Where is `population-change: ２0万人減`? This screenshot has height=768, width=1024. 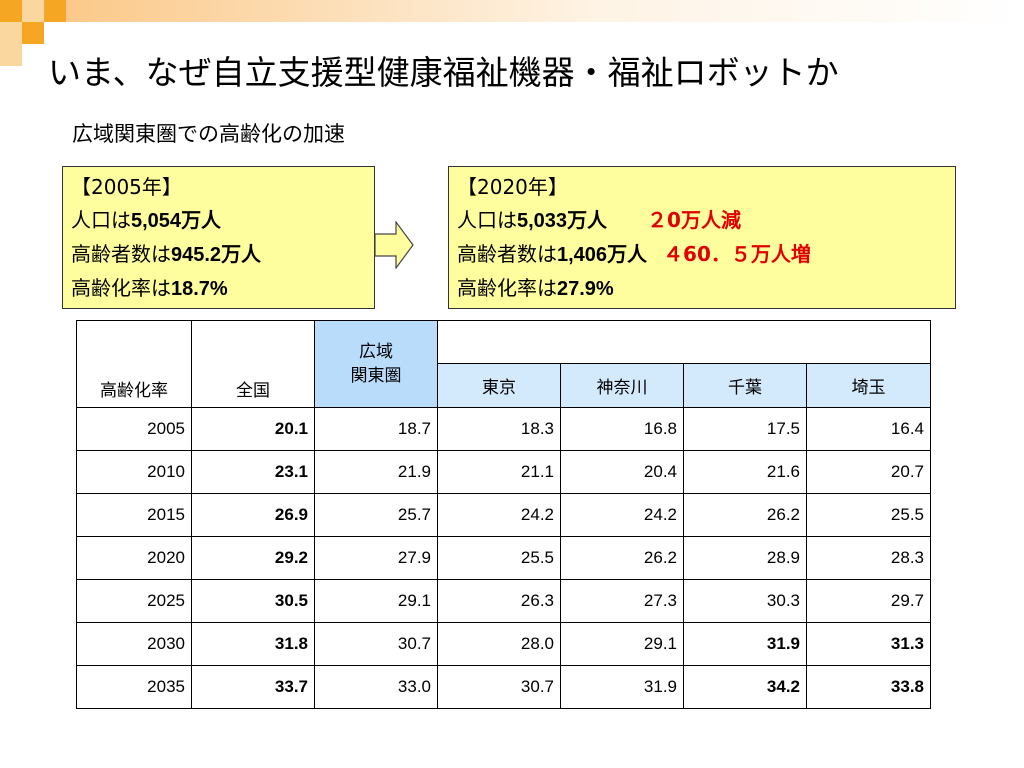 population-change: ２0万人減 is located at coordinates (694, 220).